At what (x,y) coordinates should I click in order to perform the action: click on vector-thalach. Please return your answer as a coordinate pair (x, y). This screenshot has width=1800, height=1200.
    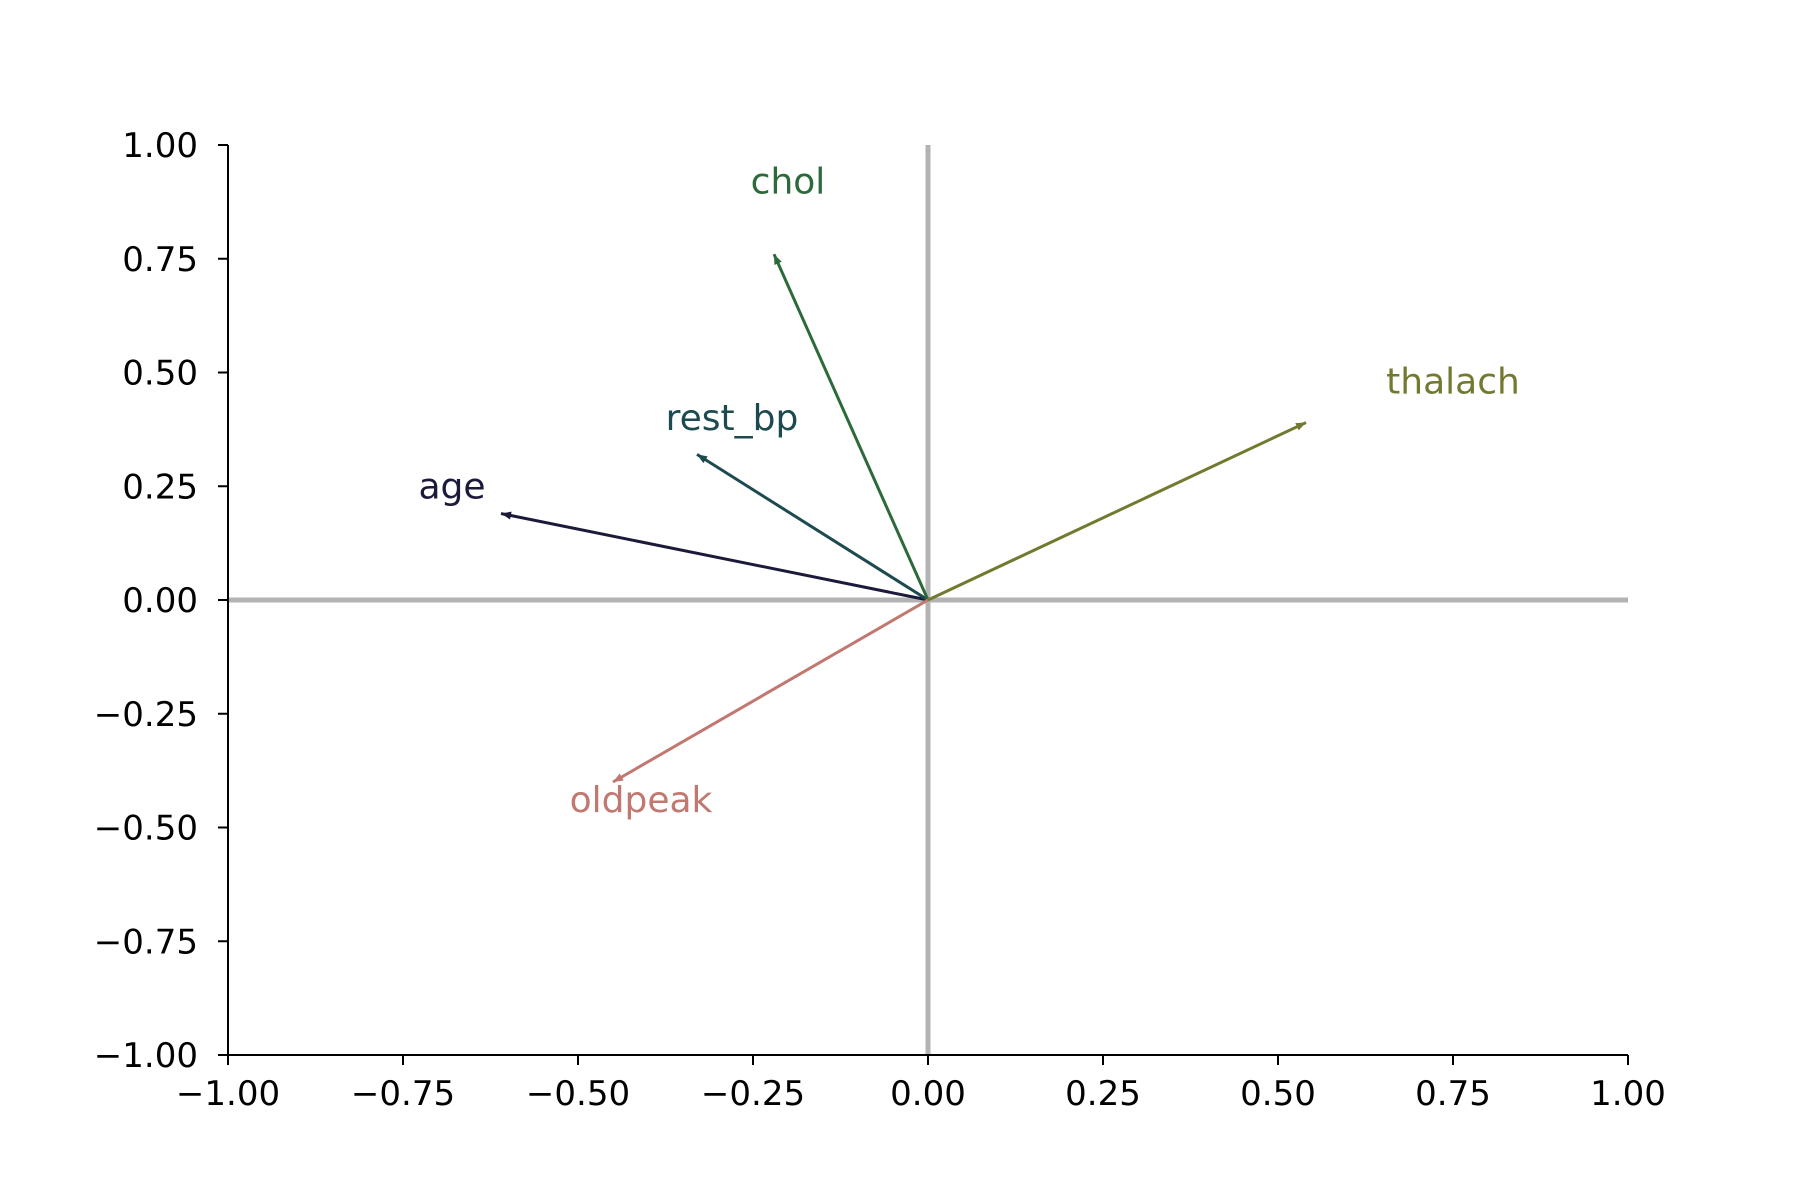
    Looking at the image, I should click on (1117, 511).